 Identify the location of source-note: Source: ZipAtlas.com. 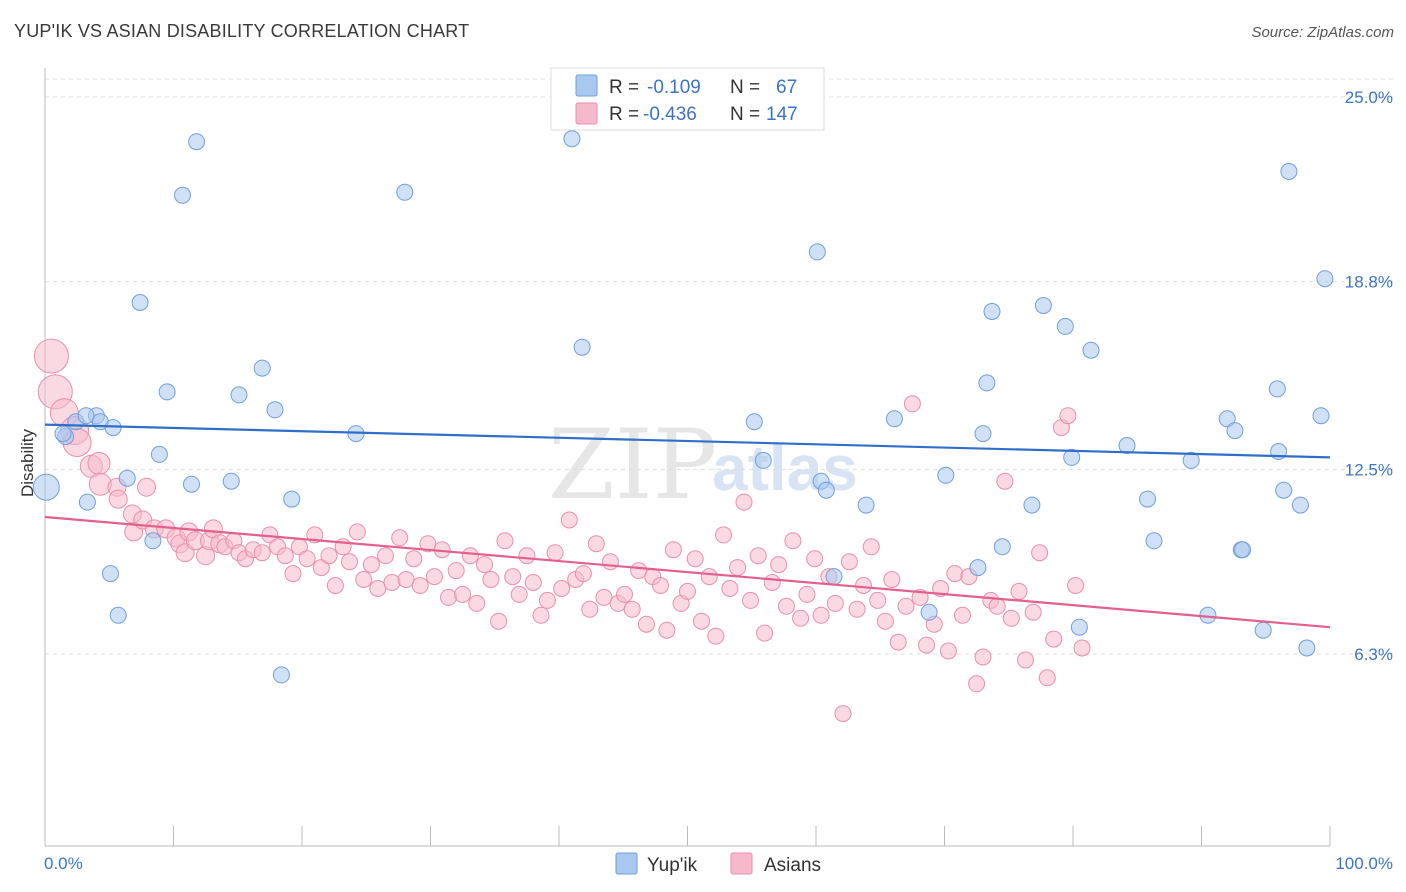
(1322, 32).